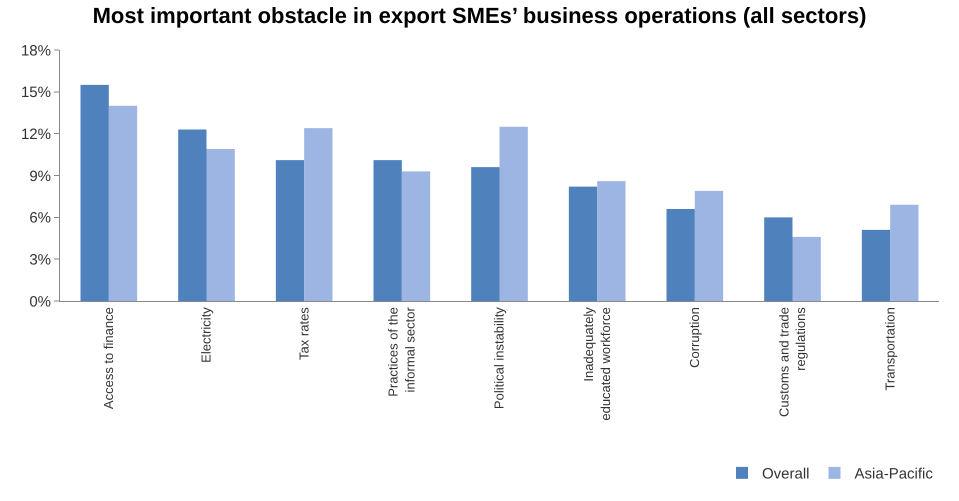 Image resolution: width=959 pixels, height=501 pixels. Describe the element at coordinates (479, 15) in the screenshot. I see `chart-title: Most important obstacle in export SMEs’ business operations (all sectors)` at that location.